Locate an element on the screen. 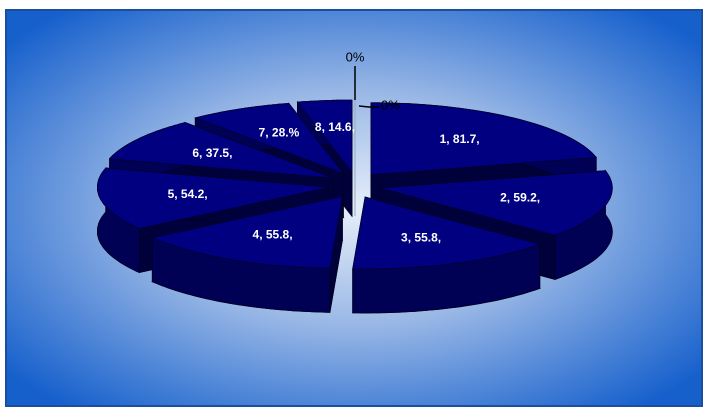  data-label: 2, 59.2, is located at coordinates (520, 198).